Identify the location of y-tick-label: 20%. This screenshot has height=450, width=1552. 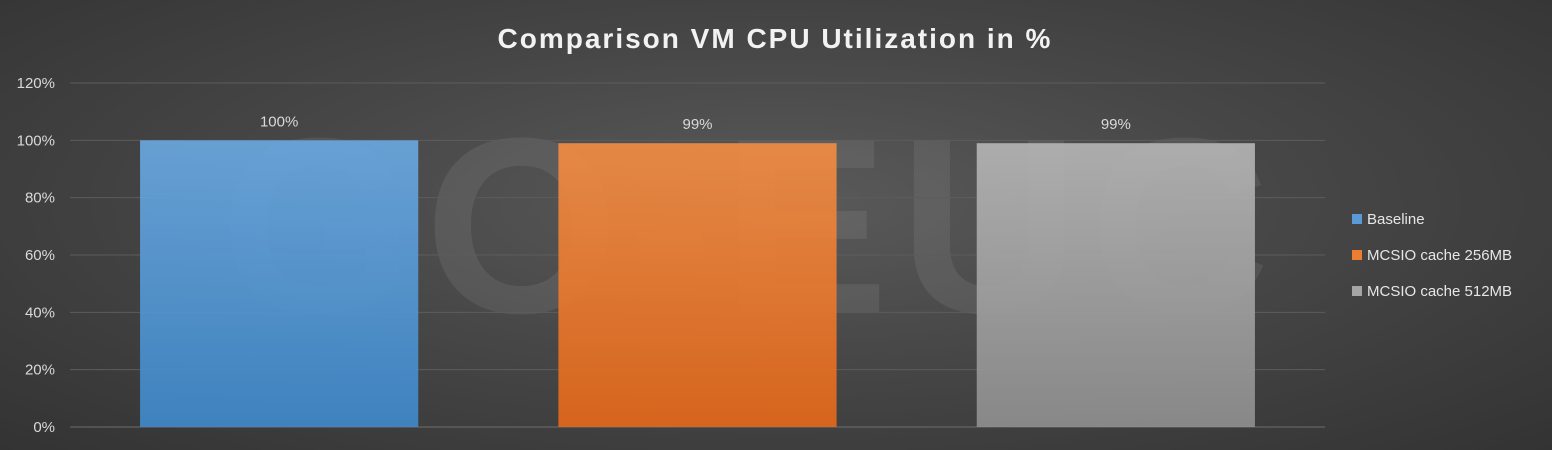
(40, 370).